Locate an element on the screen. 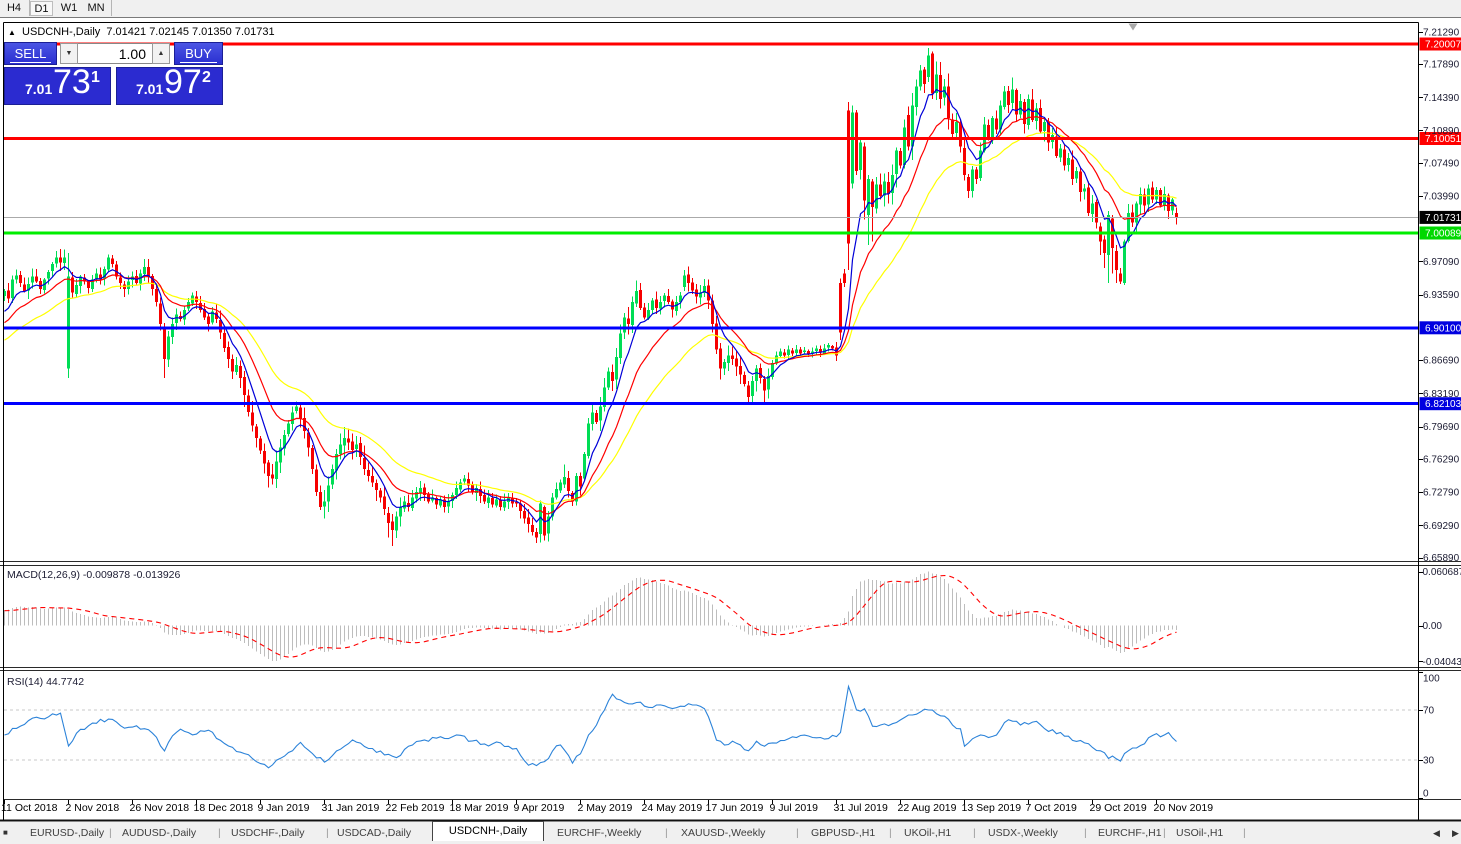 This screenshot has height=844, width=1461. svg-text: 6.93590 is located at coordinates (1441, 295).